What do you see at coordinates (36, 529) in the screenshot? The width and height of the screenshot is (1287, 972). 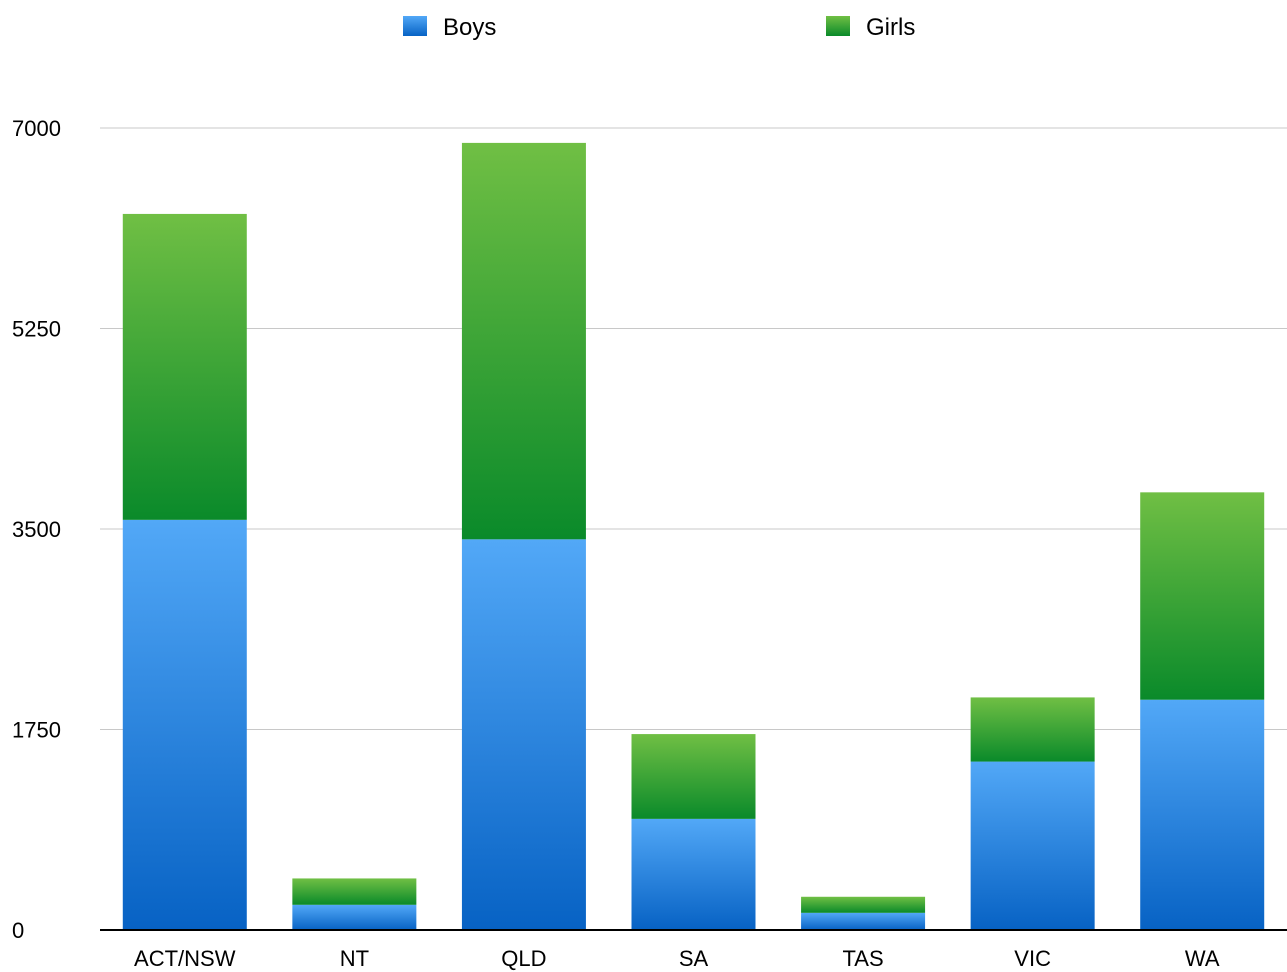 I see `y-tick-label-3500: 3500` at bounding box center [36, 529].